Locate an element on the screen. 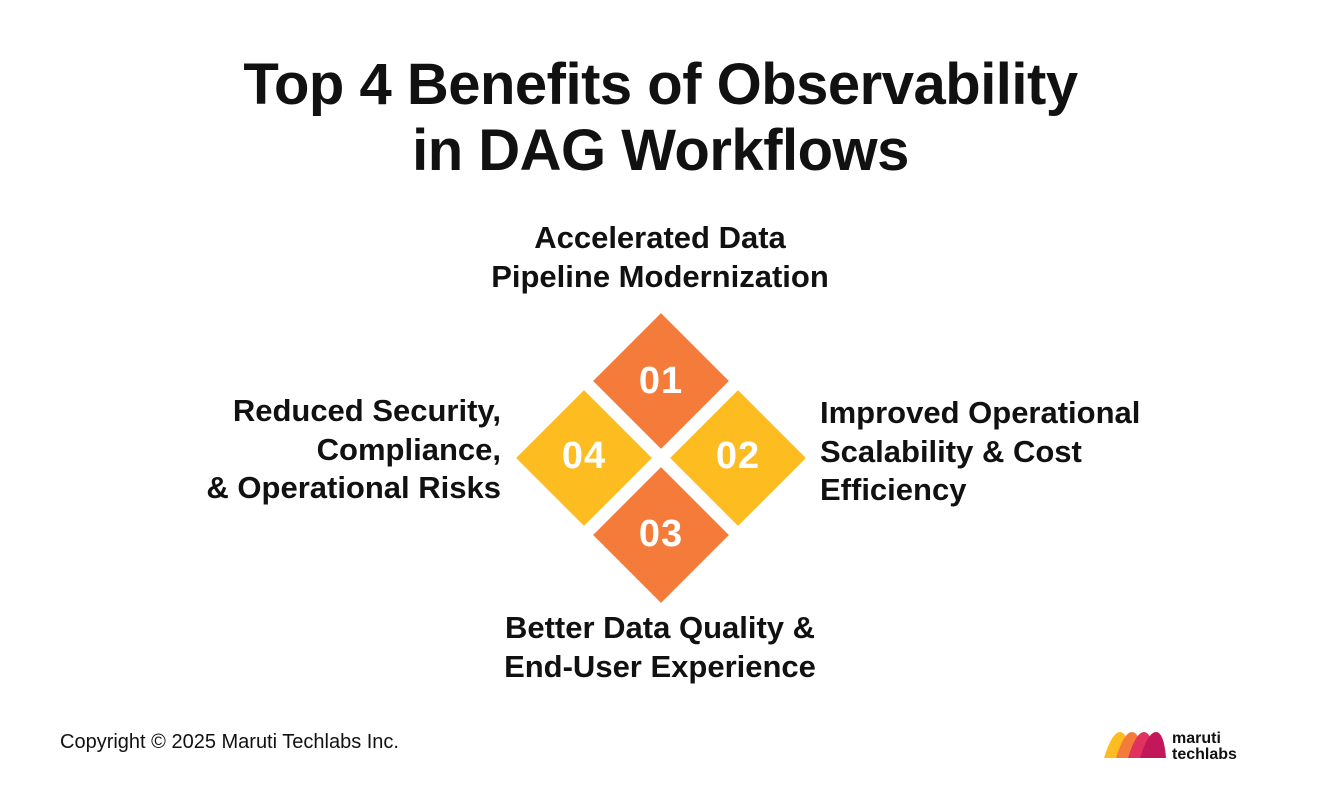  logo-wordmark: maruti techlabs is located at coordinates (1204, 747).